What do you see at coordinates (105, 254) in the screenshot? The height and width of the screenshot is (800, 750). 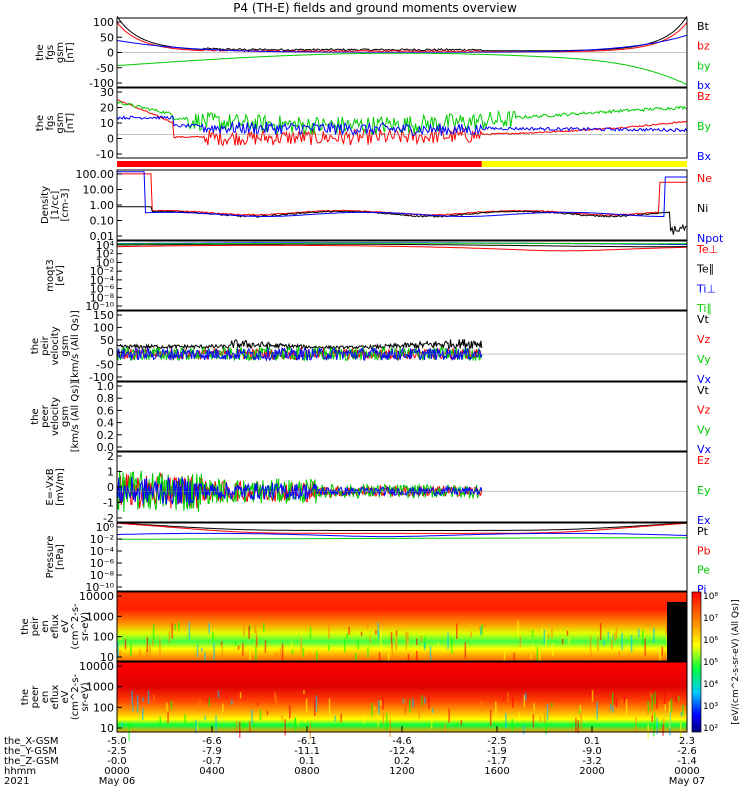 I see `y-tick-label: 10²` at bounding box center [105, 254].